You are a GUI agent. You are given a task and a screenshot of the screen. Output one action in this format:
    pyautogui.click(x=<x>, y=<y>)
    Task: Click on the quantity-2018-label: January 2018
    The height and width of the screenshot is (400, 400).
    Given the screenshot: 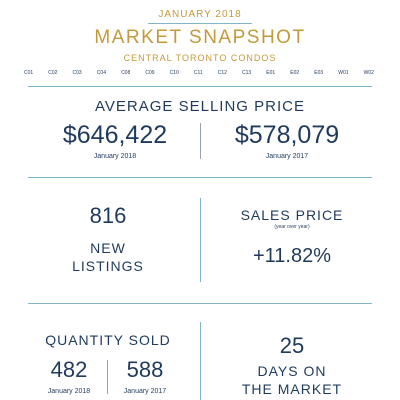 What is the action you would take?
    pyautogui.click(x=69, y=391)
    